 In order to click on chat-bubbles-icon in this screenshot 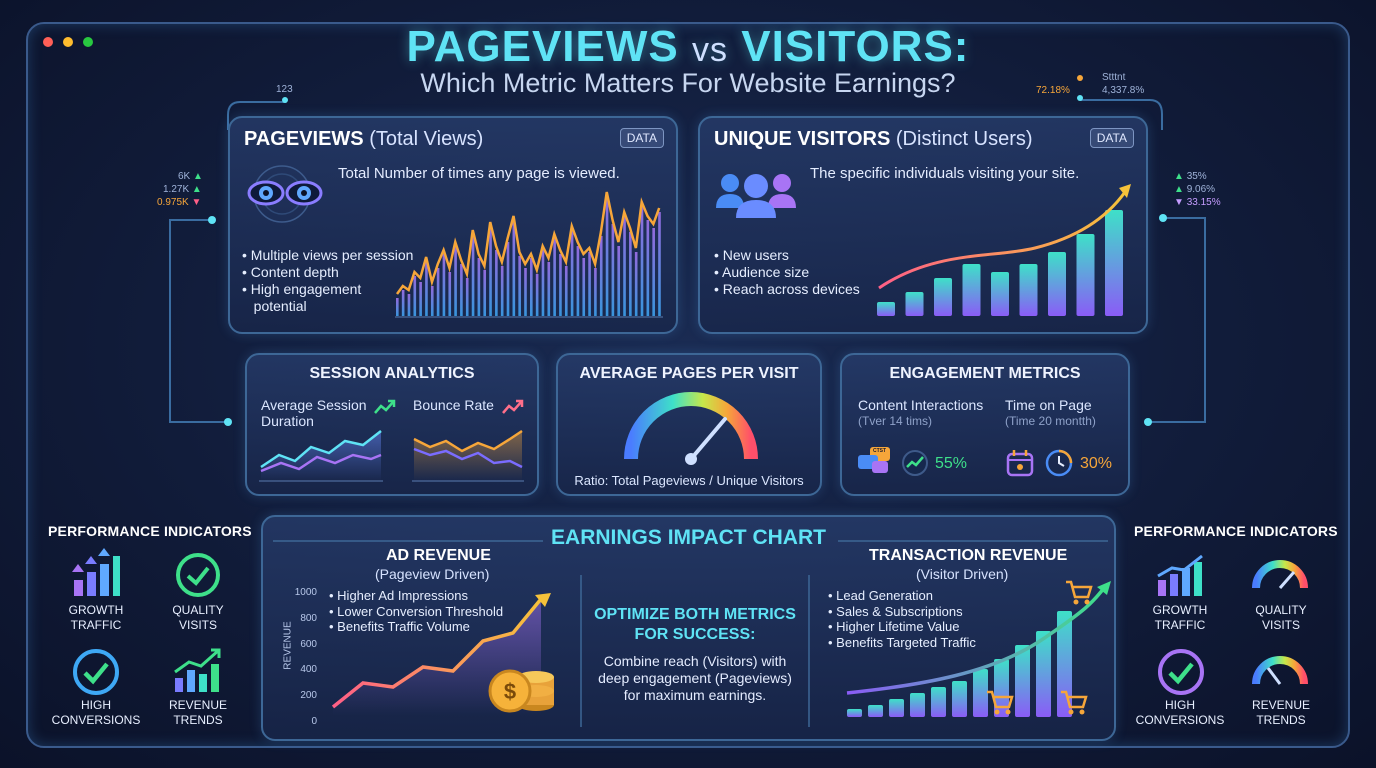, I will do `click(874, 460)`.